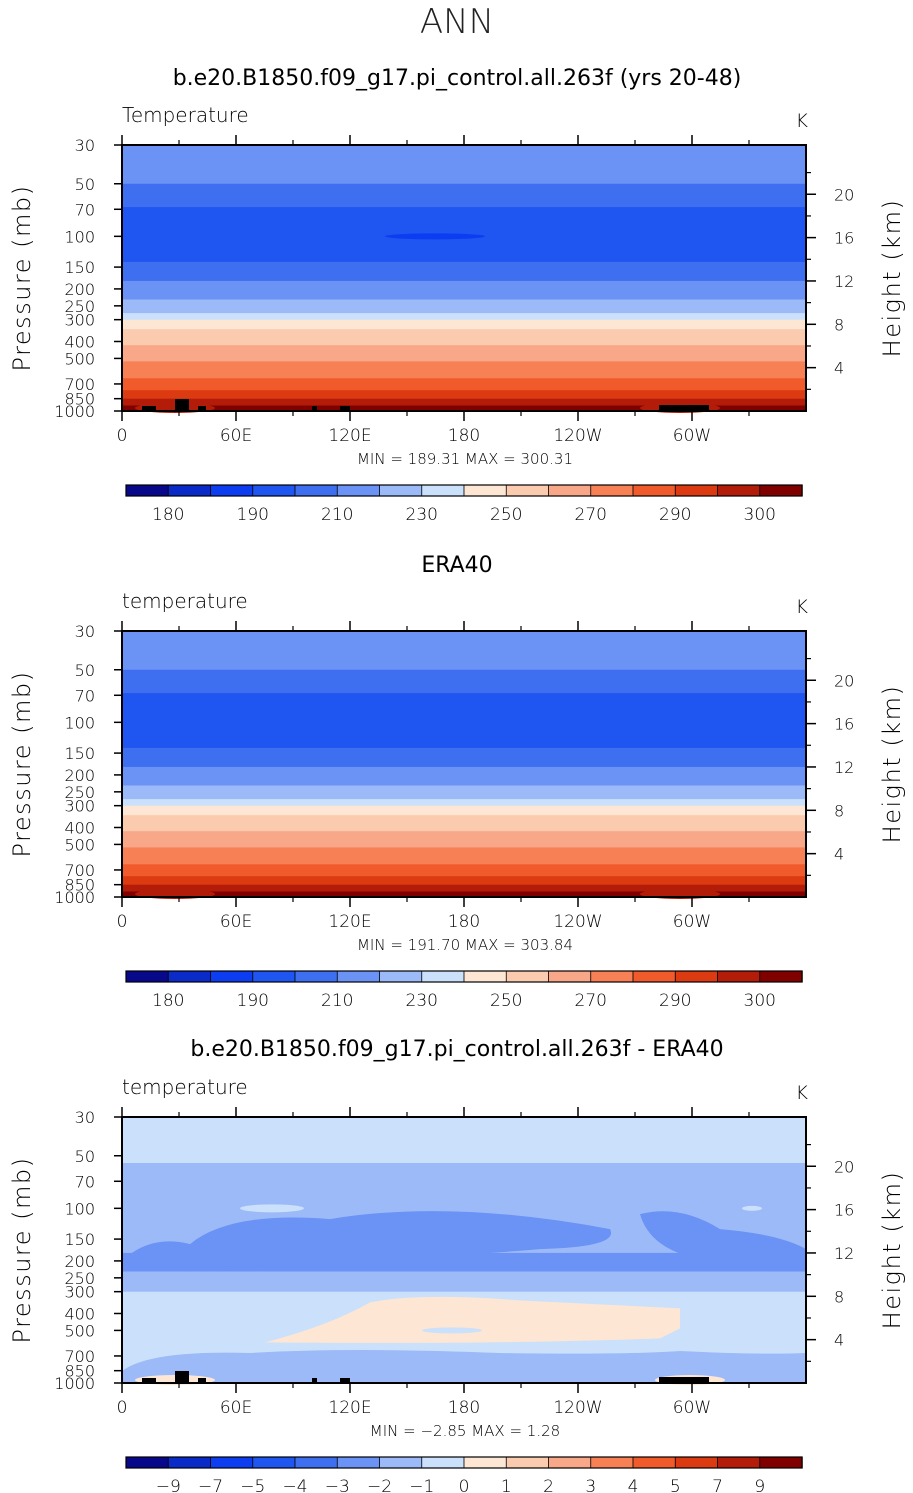 The width and height of the screenshot is (913, 1493). Describe the element at coordinates (272, 1208) in the screenshot. I see `small-contour` at that location.